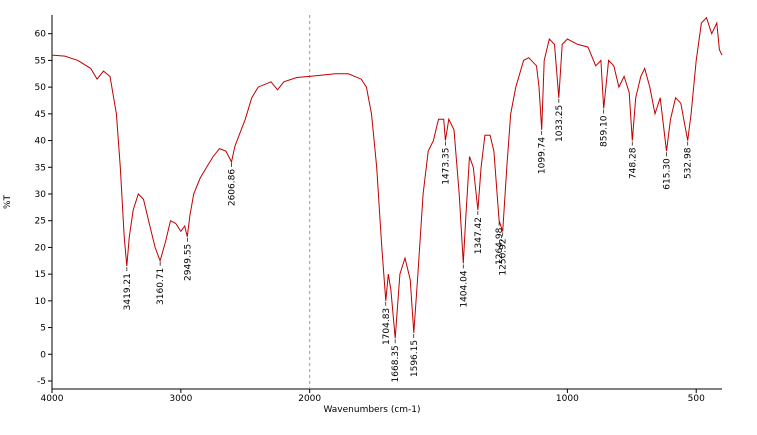 The height and width of the screenshot is (435, 757). Describe the element at coordinates (309, 399) in the screenshot. I see `x-tick-label: 2000` at that location.